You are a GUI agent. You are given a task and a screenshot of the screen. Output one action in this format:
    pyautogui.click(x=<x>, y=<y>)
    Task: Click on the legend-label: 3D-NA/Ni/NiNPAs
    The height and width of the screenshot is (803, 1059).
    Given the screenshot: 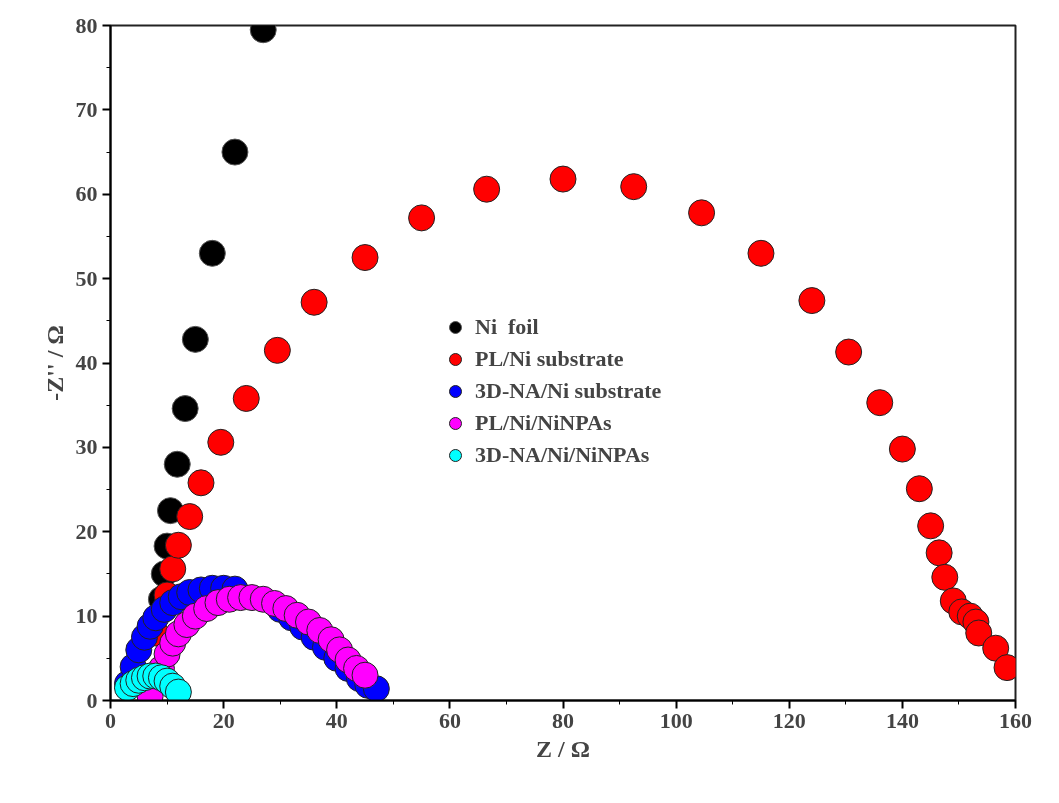 What is the action you would take?
    pyautogui.click(x=562, y=455)
    